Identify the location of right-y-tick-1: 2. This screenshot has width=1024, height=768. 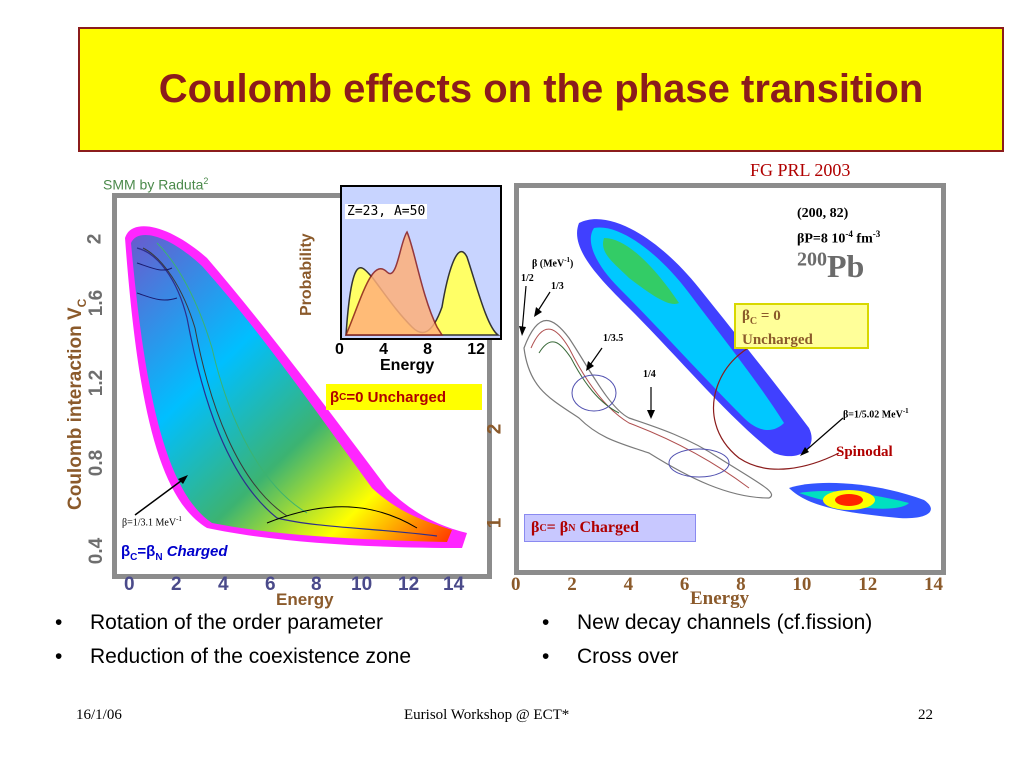
(495, 429).